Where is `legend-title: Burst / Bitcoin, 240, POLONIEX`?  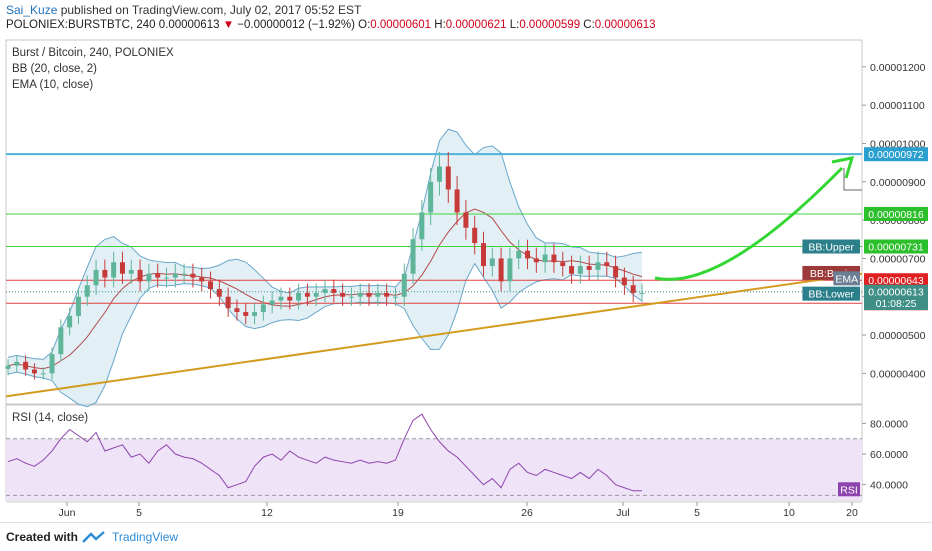
legend-title: Burst / Bitcoin, 240, POLONIEX is located at coordinates (93, 53).